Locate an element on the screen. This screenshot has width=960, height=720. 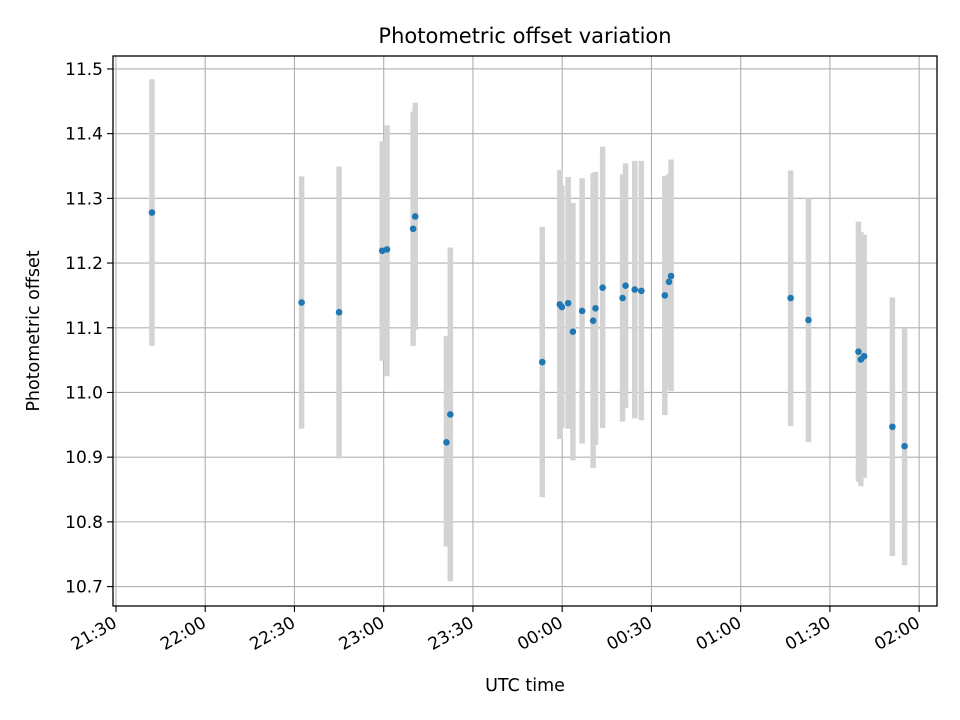
y-tick-label: 10.7 is located at coordinates (84, 588).